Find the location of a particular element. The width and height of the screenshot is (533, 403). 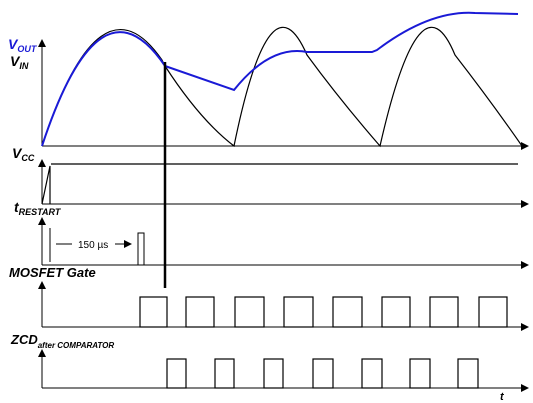

vcc-trace is located at coordinates (279, 184).